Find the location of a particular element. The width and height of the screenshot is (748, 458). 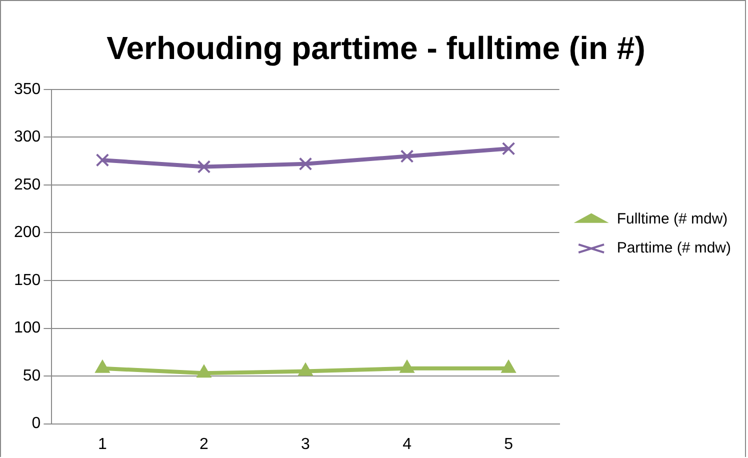

y-tick-label: 0 is located at coordinates (36, 423).